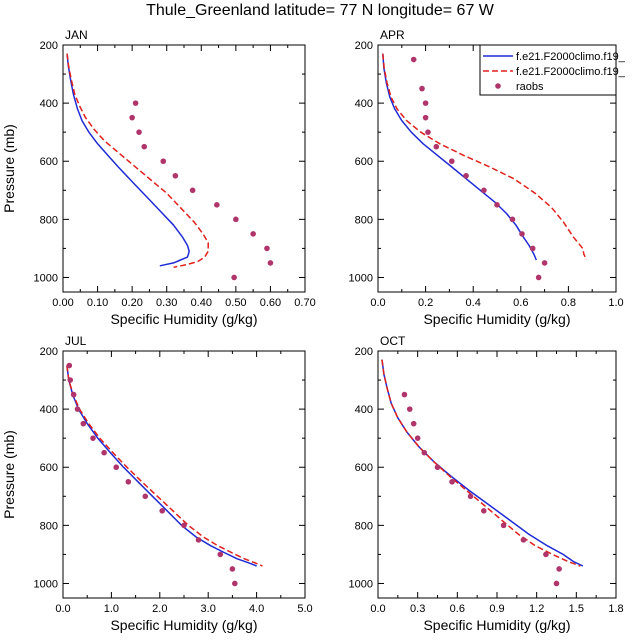 Image resolution: width=640 pixels, height=644 pixels. Describe the element at coordinates (393, 341) in the screenshot. I see `panel-label: OCT` at that location.